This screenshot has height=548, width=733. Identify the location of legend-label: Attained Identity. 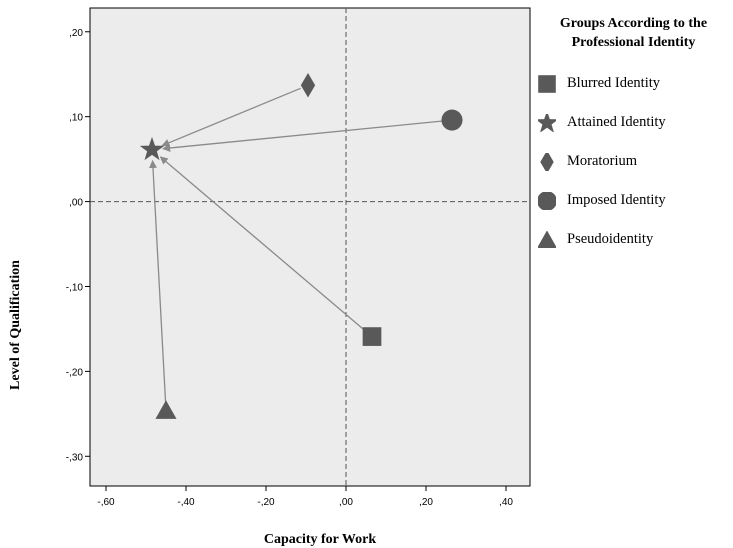
(616, 122).